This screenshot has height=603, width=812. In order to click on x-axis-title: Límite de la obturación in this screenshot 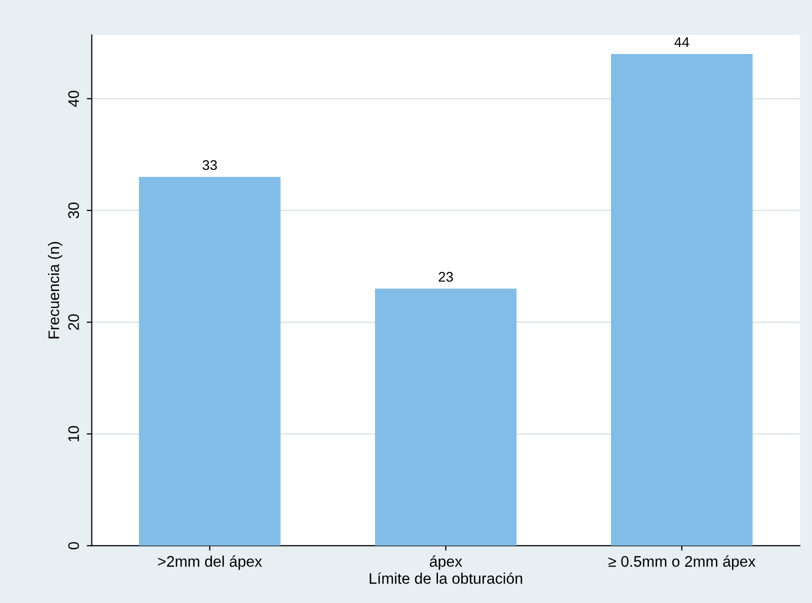, I will do `click(446, 578)`.